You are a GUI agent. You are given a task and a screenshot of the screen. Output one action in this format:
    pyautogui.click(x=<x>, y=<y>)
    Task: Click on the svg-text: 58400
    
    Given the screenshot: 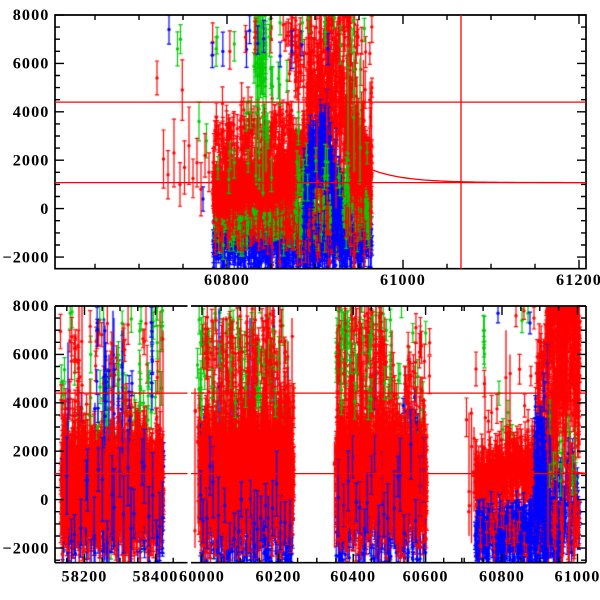 What is the action you would take?
    pyautogui.click(x=156, y=577)
    